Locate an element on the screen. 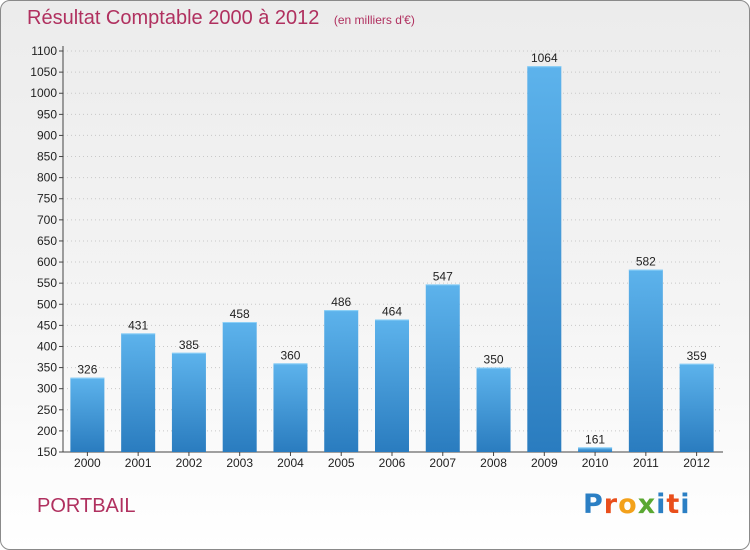 The height and width of the screenshot is (550, 750). logo-letter: o is located at coordinates (628, 504).